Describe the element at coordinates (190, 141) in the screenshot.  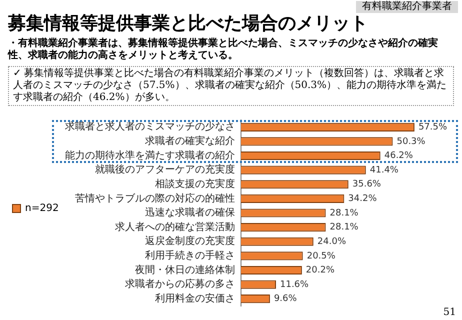
I see `y-tick-label: 求職者の確実な紹介` at that location.